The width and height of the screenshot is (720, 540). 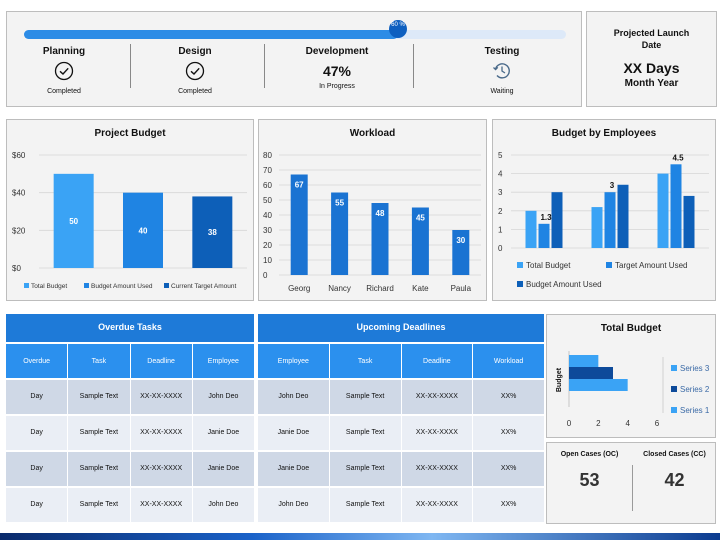 What do you see at coordinates (678, 157) in the screenshot?
I see `data-label: 4.5` at bounding box center [678, 157].